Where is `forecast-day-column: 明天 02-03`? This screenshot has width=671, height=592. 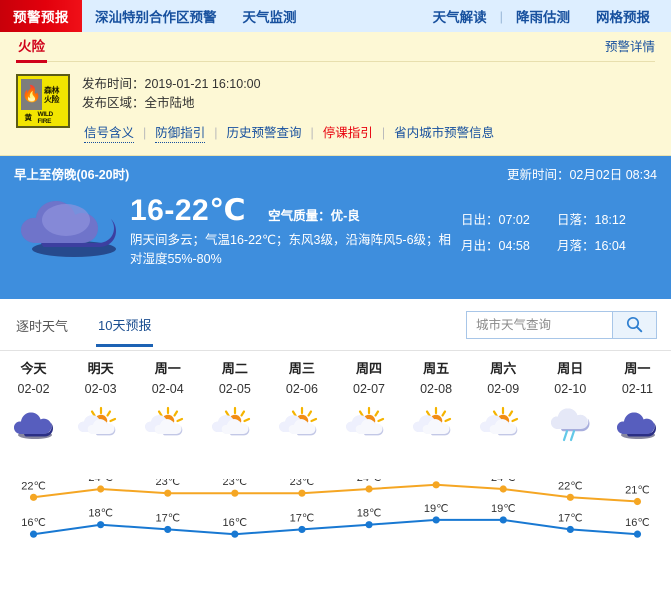
forecast-day-column: 明天 02-03 is located at coordinates (100, 379).